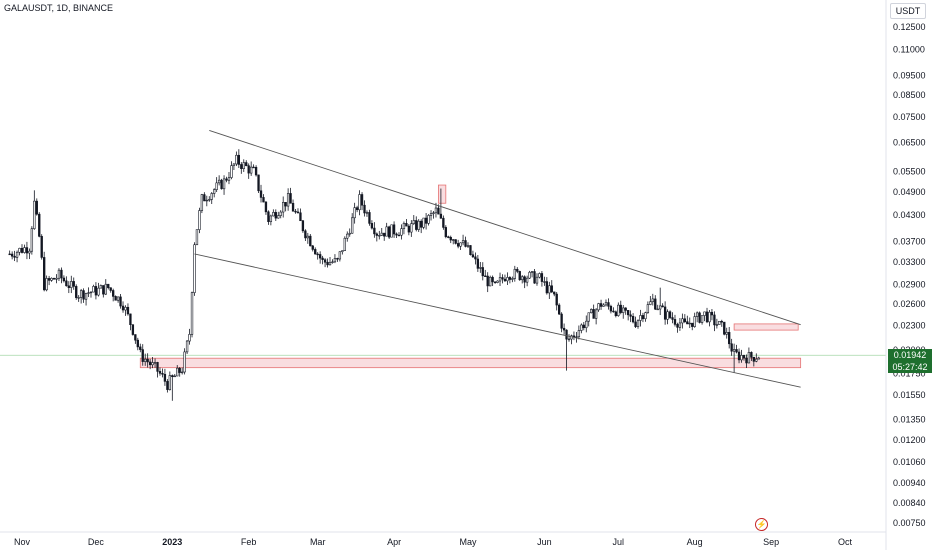 The image size is (932, 550). Describe the element at coordinates (909, 304) in the screenshot. I see `y-tick-label: 0.02600` at that location.